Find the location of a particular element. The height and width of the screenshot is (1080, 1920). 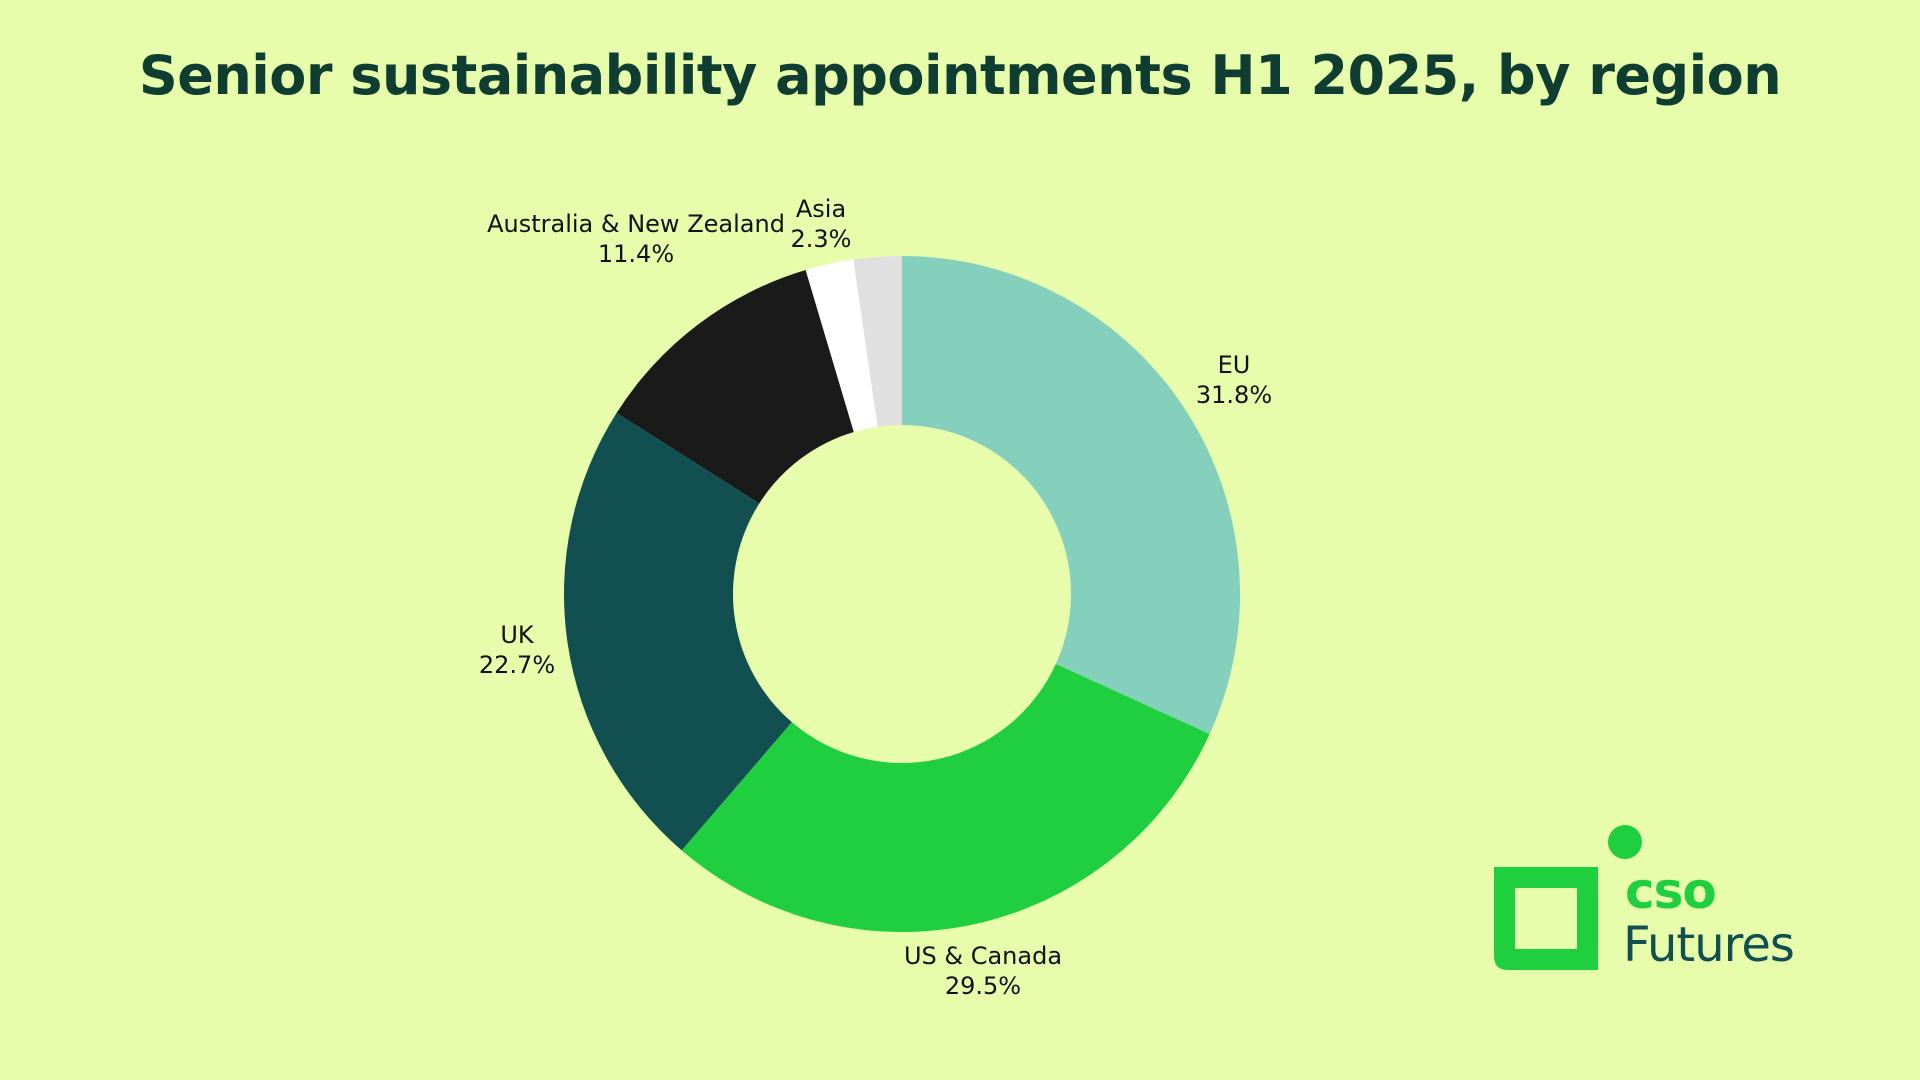

slice-name: Asia is located at coordinates (821, 209).